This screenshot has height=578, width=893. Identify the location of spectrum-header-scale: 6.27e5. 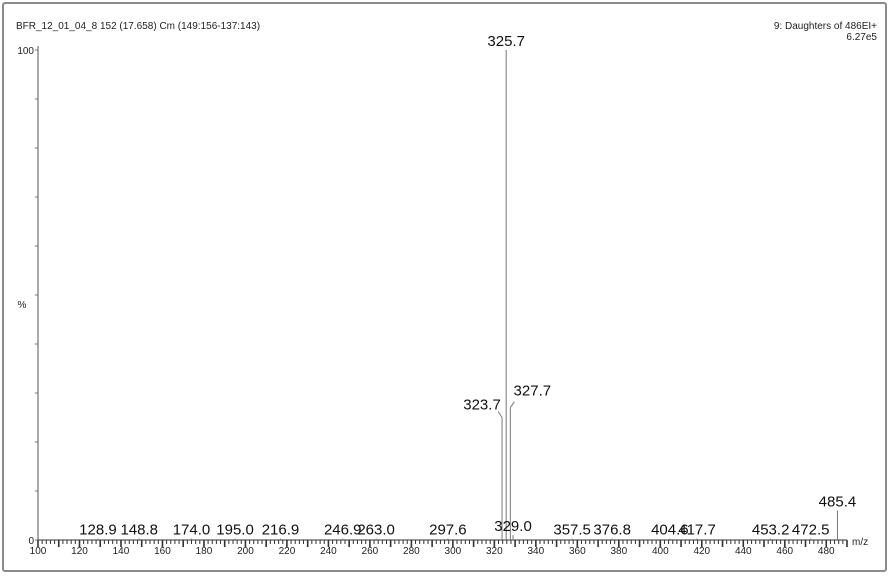
(861, 37).